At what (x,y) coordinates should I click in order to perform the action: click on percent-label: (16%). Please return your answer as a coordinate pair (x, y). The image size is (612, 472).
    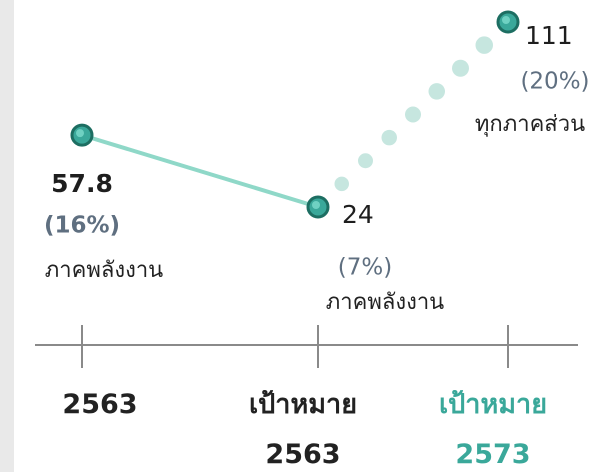
    Looking at the image, I should click on (82, 226).